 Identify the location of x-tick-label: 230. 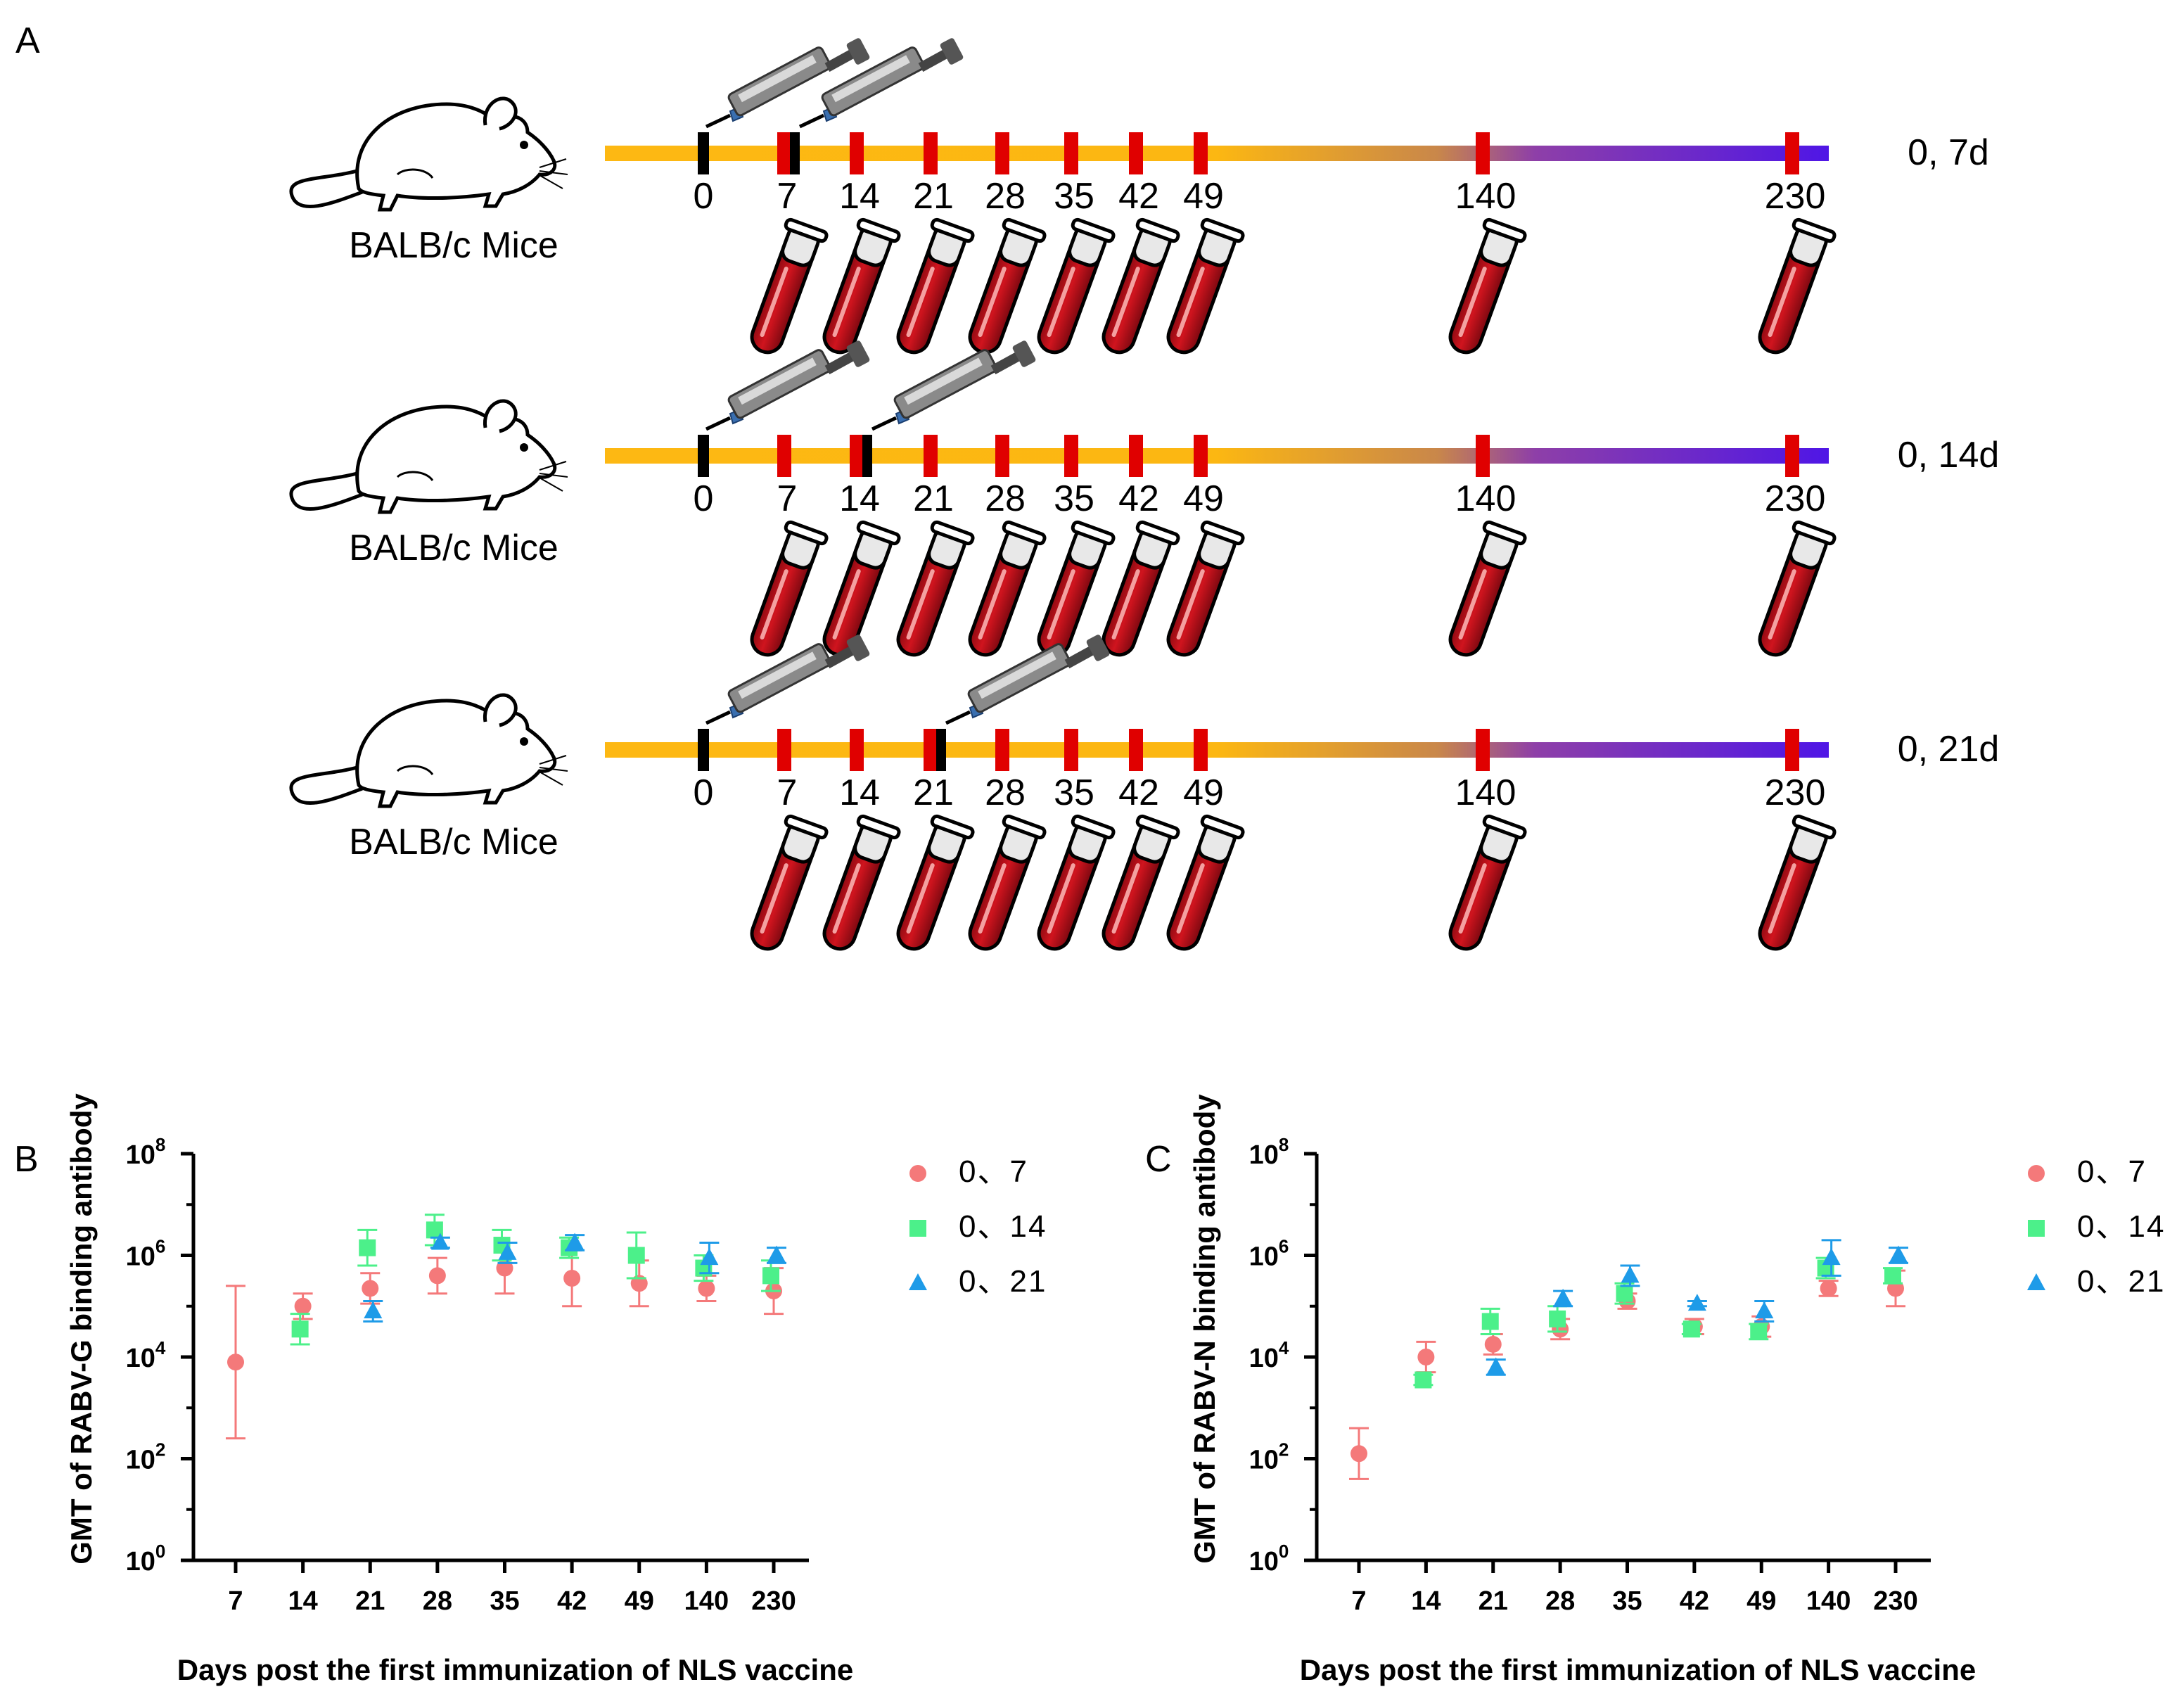
(773, 1601).